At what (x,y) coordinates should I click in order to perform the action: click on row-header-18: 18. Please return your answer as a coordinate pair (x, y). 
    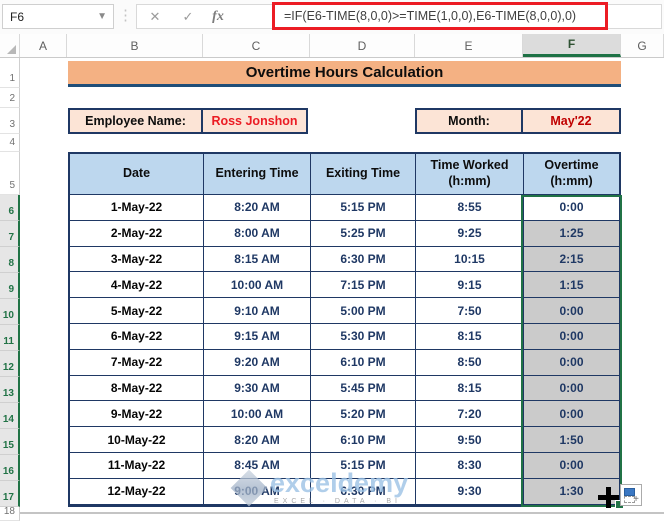
    Looking at the image, I should click on (10, 513).